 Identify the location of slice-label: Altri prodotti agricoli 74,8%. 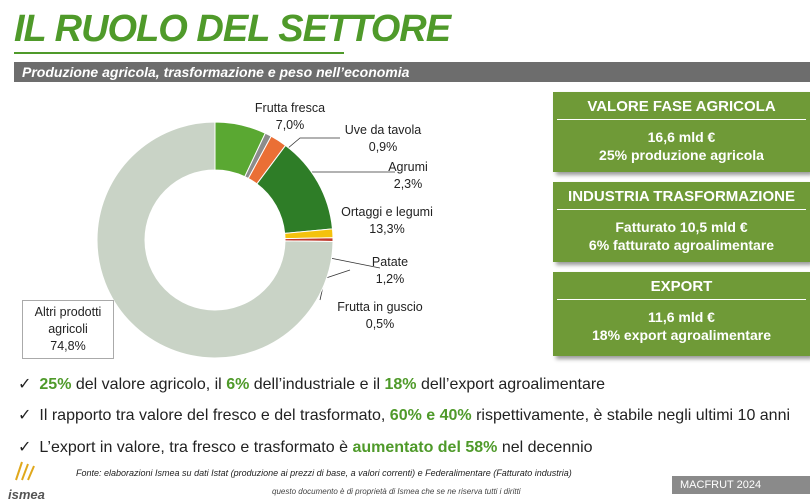
(68, 329).